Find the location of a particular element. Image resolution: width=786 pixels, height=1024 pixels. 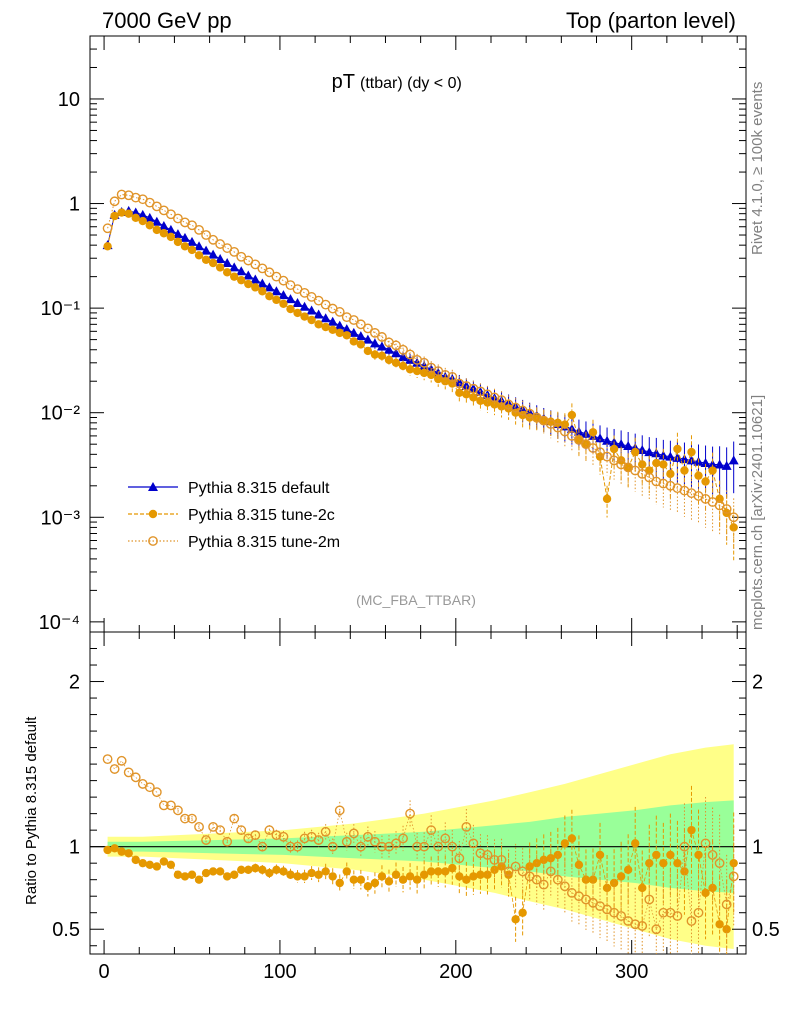

y-tick-label: 1 is located at coordinates (74, 205).